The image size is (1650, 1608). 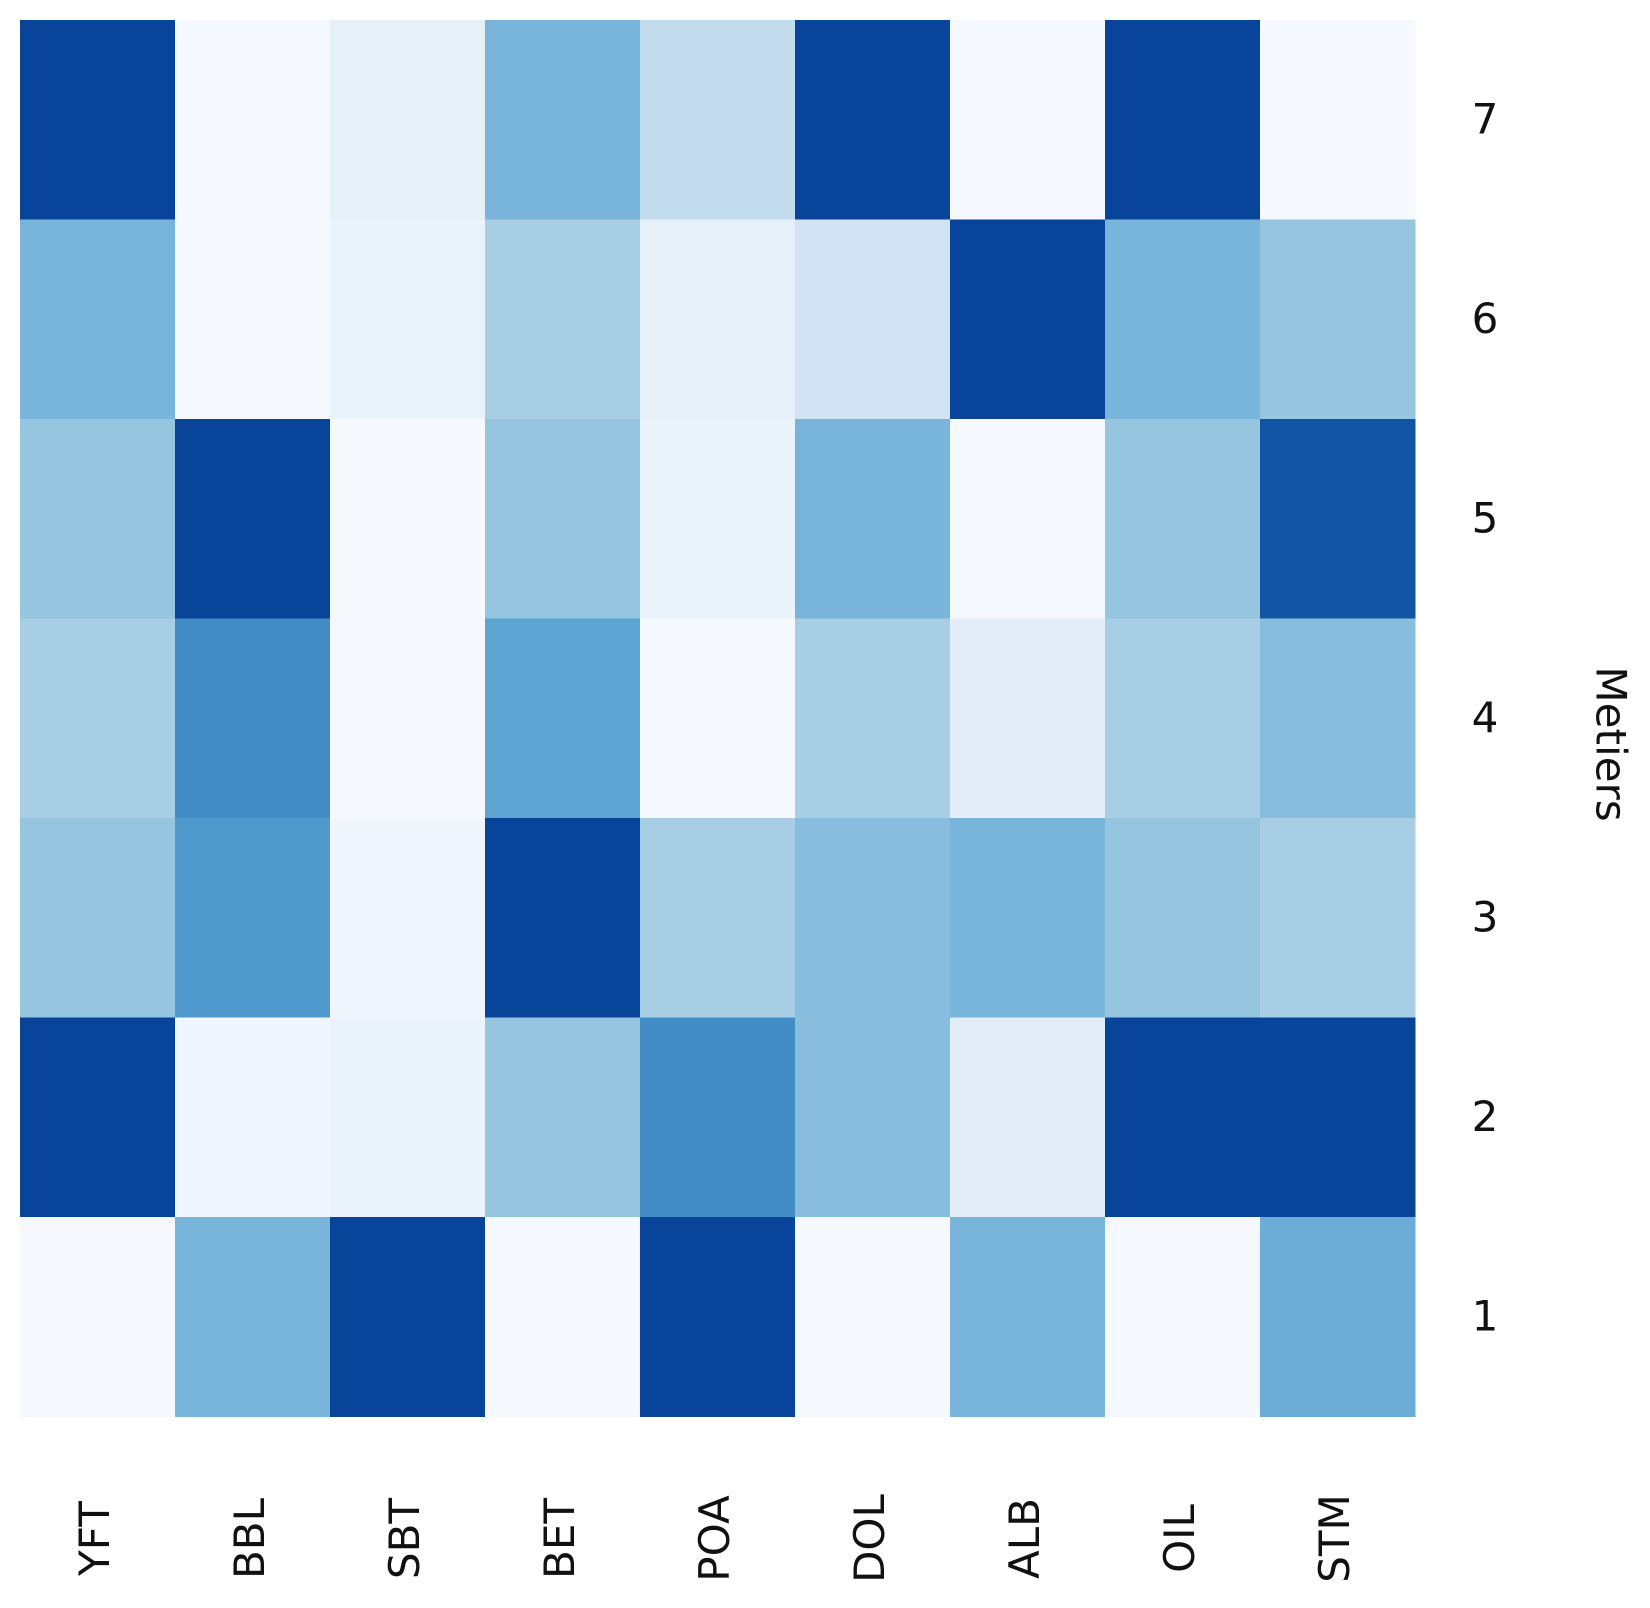 What do you see at coordinates (1179, 1537) in the screenshot?
I see `x-tick-oil: OIL` at bounding box center [1179, 1537].